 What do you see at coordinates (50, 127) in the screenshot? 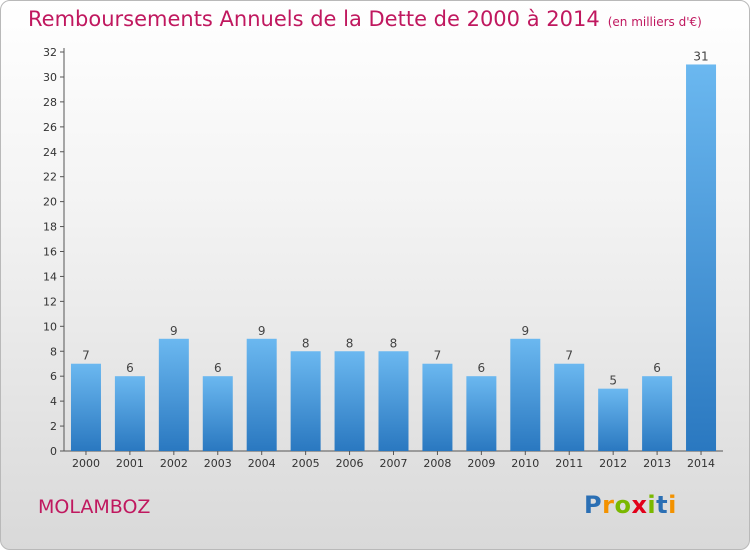
I see `y-tick-label: 26` at bounding box center [50, 127].